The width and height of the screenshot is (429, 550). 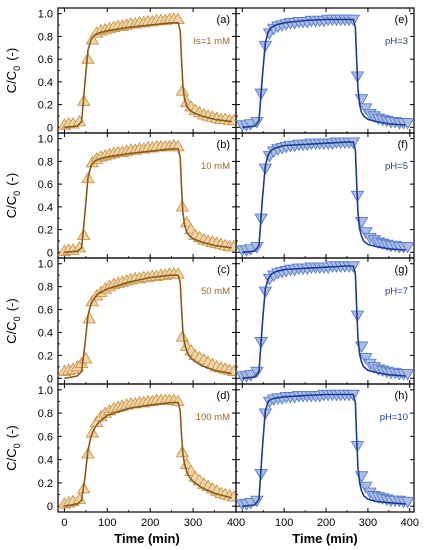 I want to click on panel-annotation: pH=5, so click(x=396, y=166).